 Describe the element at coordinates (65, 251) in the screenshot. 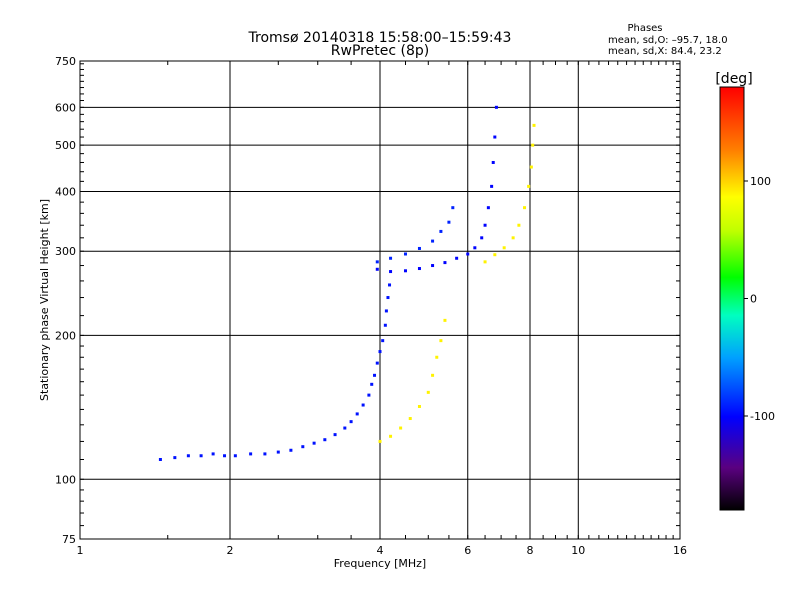

I see `y-tick-label: 300` at that location.